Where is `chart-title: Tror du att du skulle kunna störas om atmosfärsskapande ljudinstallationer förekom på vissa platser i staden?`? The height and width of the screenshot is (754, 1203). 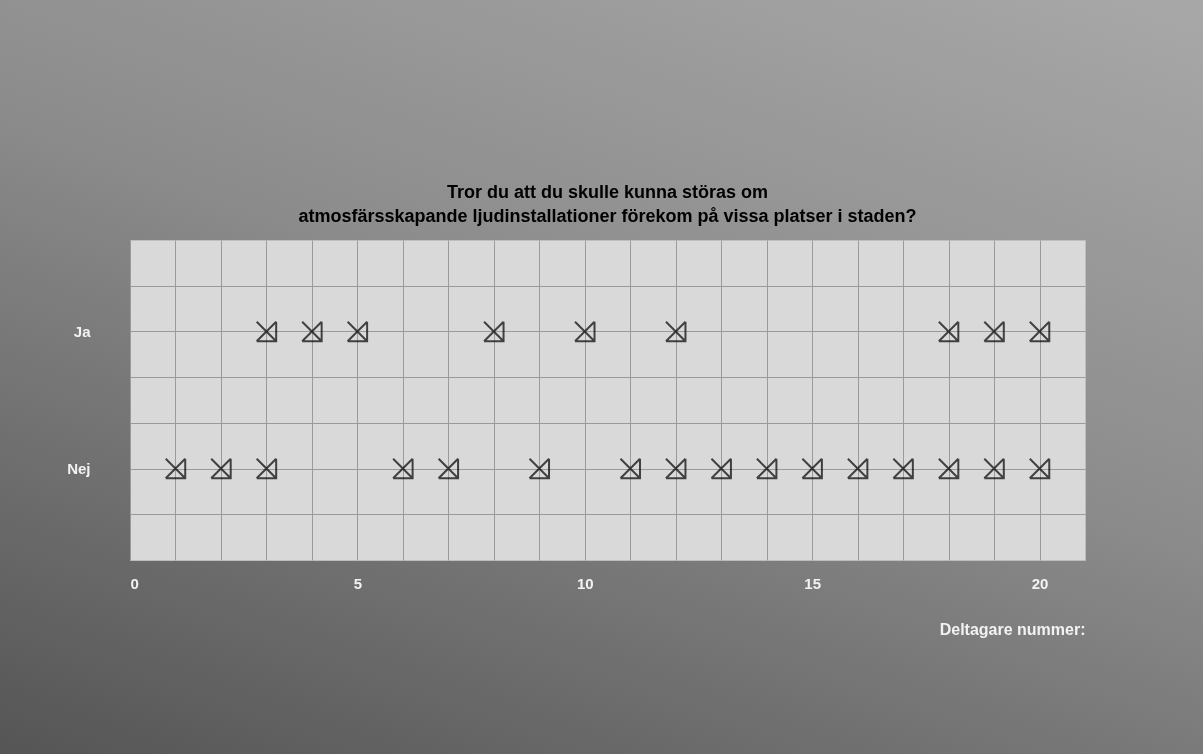 chart-title: Tror du att du skulle kunna störas om atmosfärsskapande ljudinstallationer förekom på vissa platser i staden? is located at coordinates (607, 204).